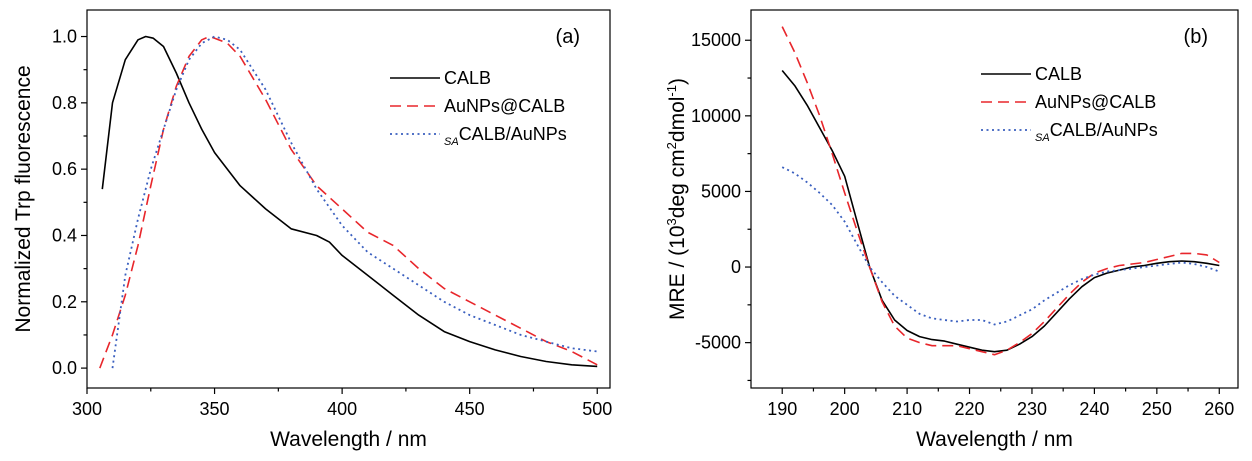 The height and width of the screenshot is (461, 1252). Describe the element at coordinates (1032, 409) in the screenshot. I see `x-tick-label: 230` at that location.